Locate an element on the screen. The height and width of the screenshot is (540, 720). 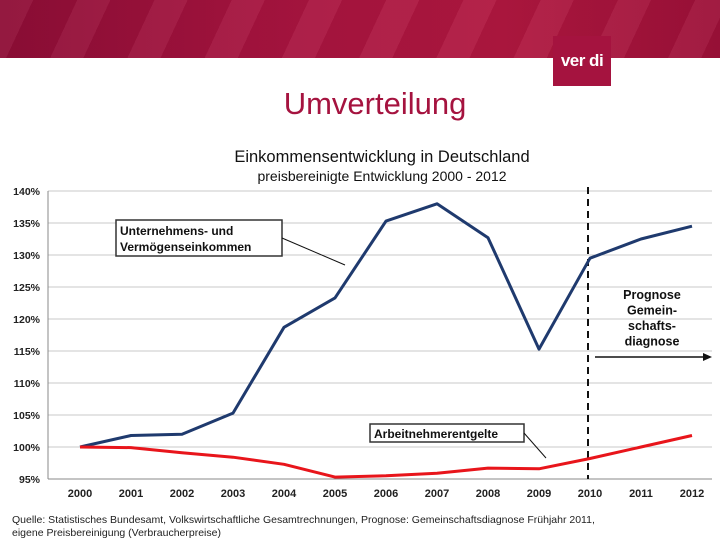
x-tick-label: 2004 is located at coordinates (284, 494).